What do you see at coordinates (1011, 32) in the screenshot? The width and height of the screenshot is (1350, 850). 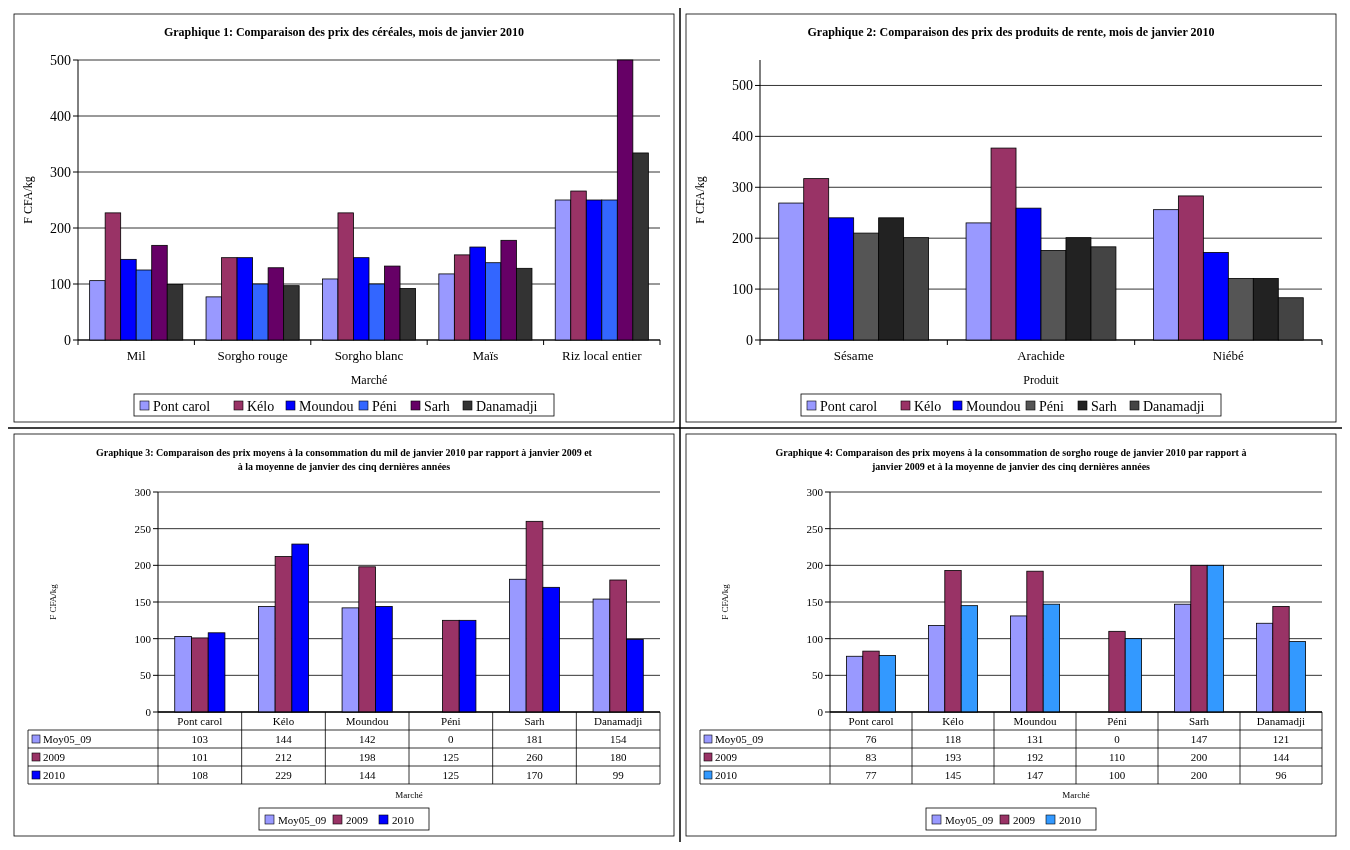 I see `chart-title: Graphique 2: Comparaison des prix des produits de rente, mois de janvier 2010` at bounding box center [1011, 32].